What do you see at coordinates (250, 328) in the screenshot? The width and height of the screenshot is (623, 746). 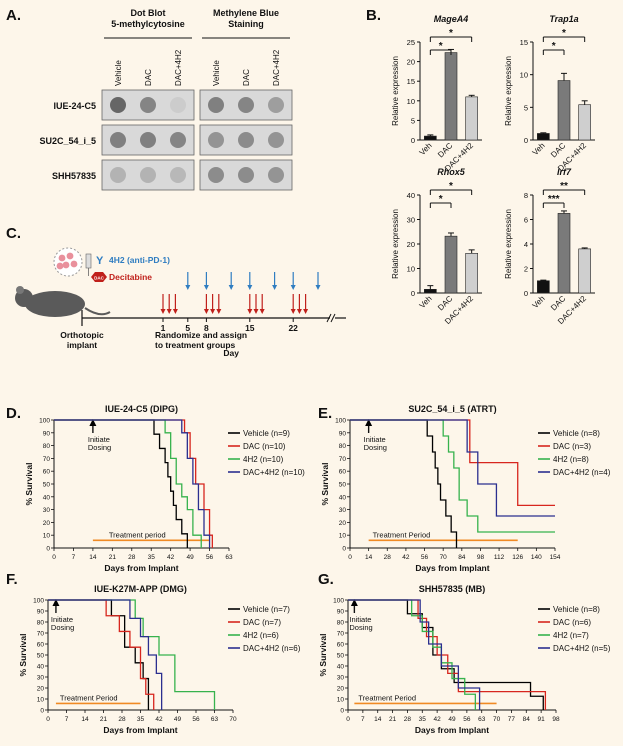 I see `day-tick-label: 15` at bounding box center [250, 328].